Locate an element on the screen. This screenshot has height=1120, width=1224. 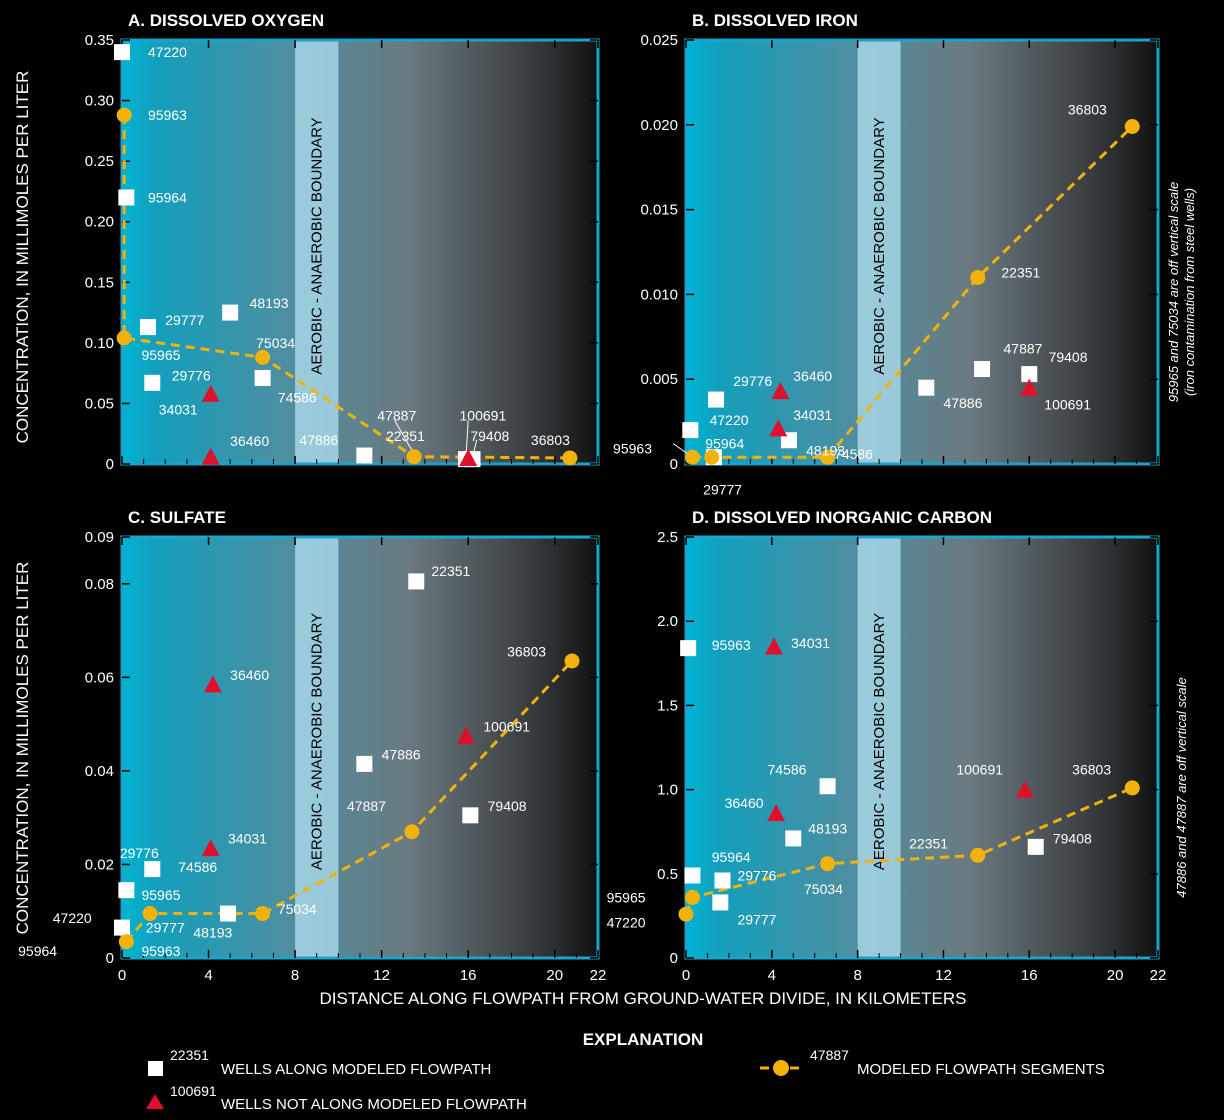
x-tick-label: 8 is located at coordinates (295, 975).